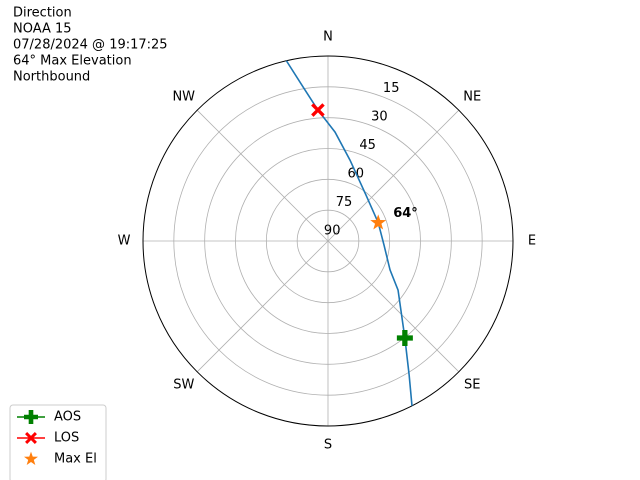 This screenshot has height=480, width=640. What do you see at coordinates (124, 241) in the screenshot?
I see `angle-label: W` at bounding box center [124, 241].